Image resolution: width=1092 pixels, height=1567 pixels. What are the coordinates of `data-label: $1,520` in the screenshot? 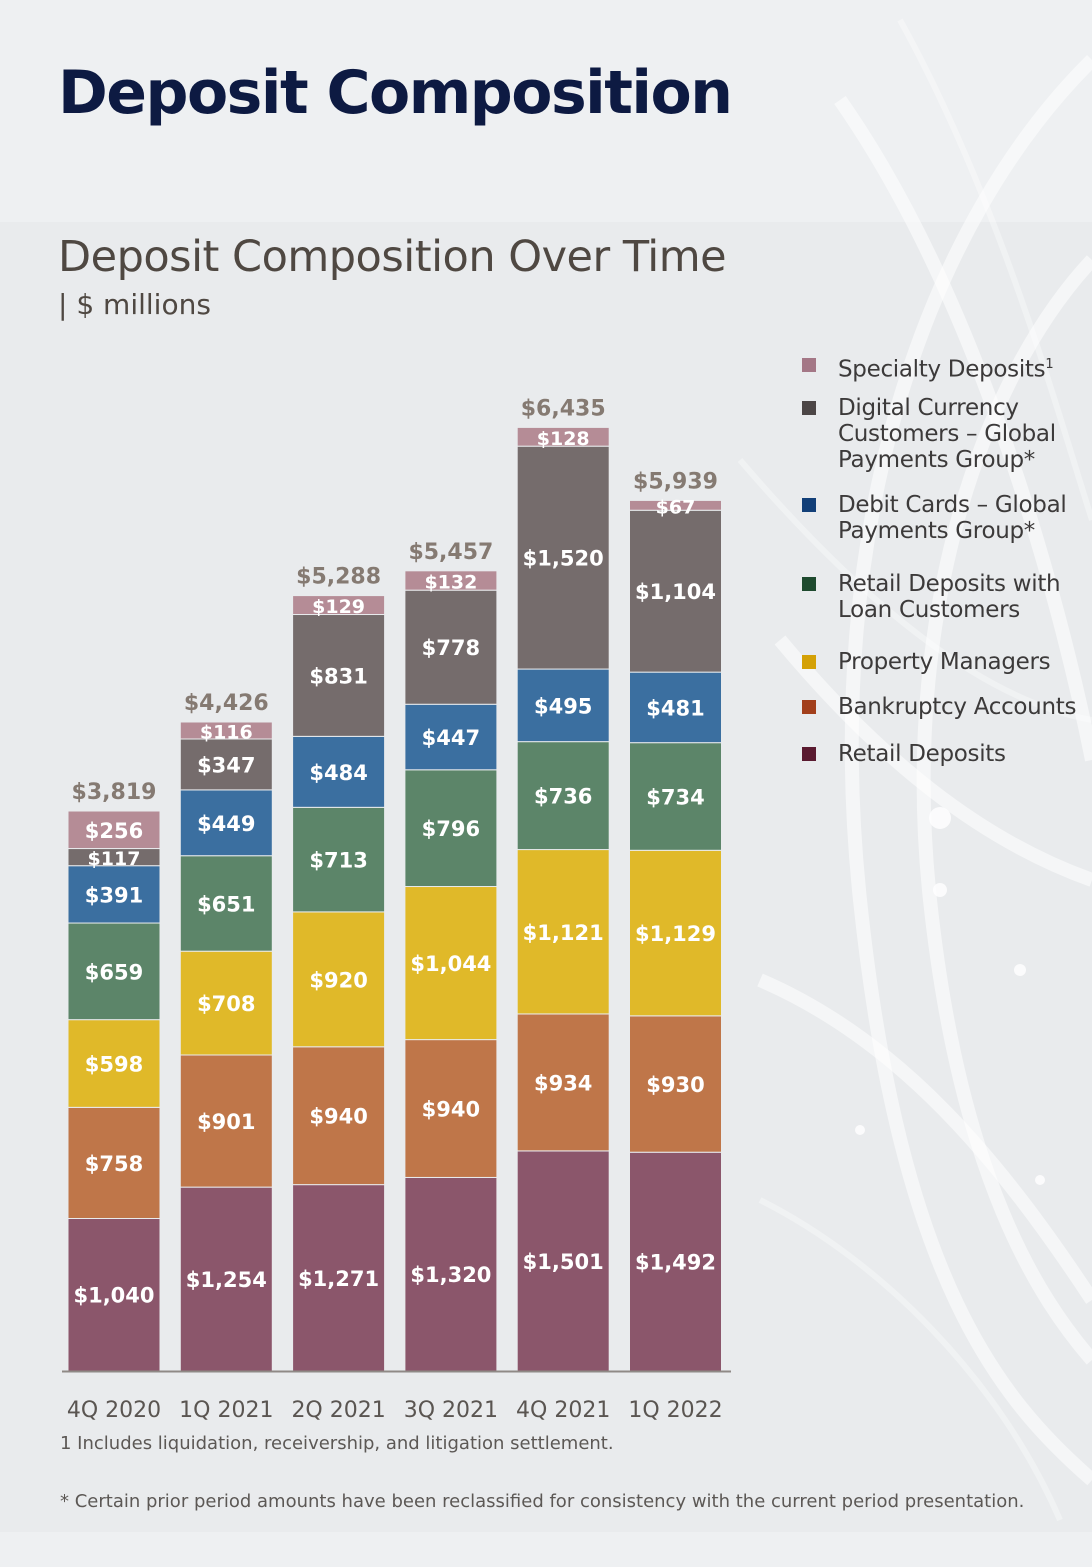 It's located at (563, 559).